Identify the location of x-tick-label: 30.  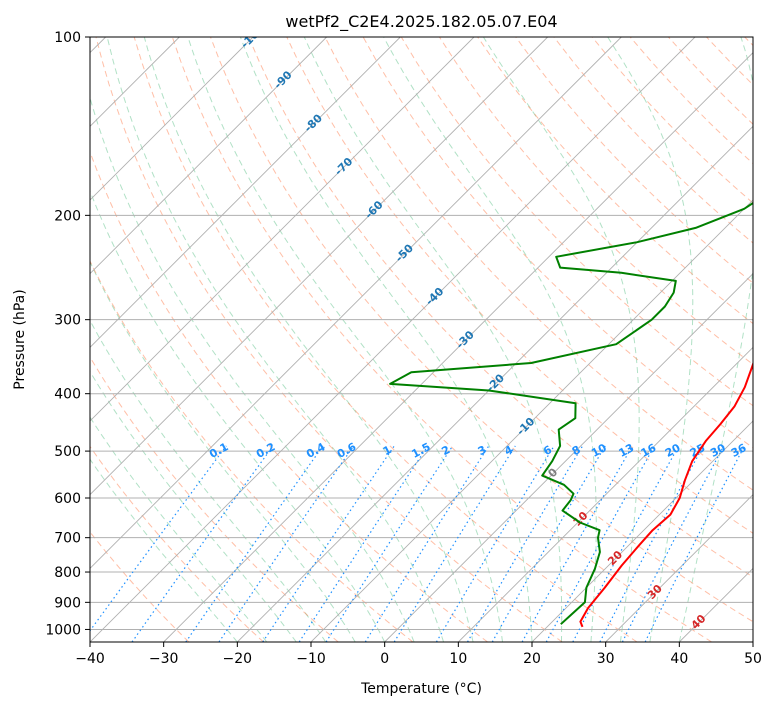
(606, 659).